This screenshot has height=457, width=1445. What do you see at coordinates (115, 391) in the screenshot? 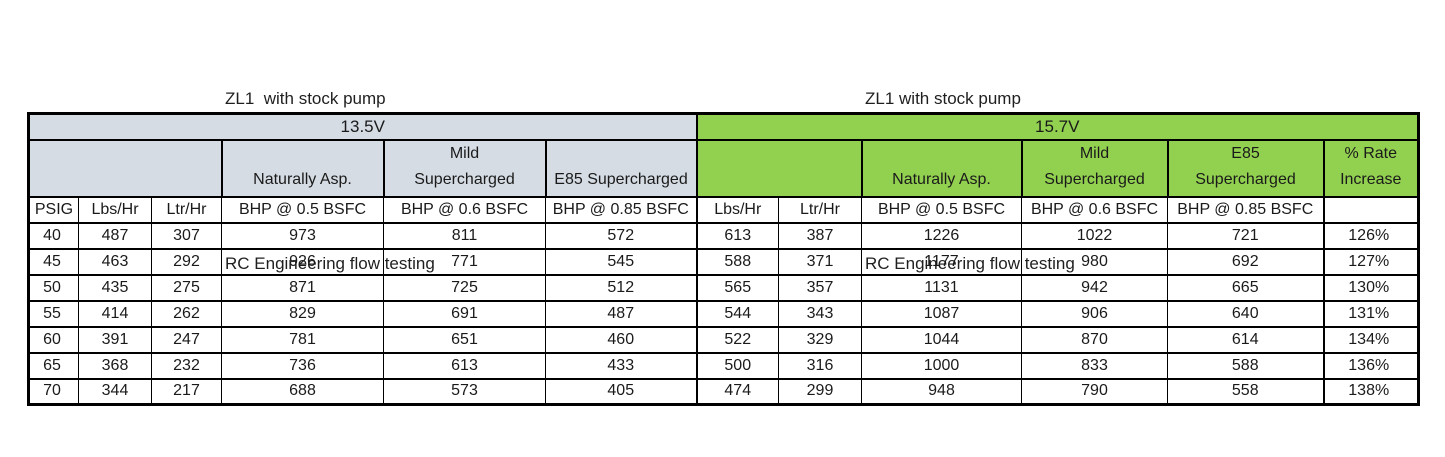
I see `data-cell: 344` at bounding box center [115, 391].